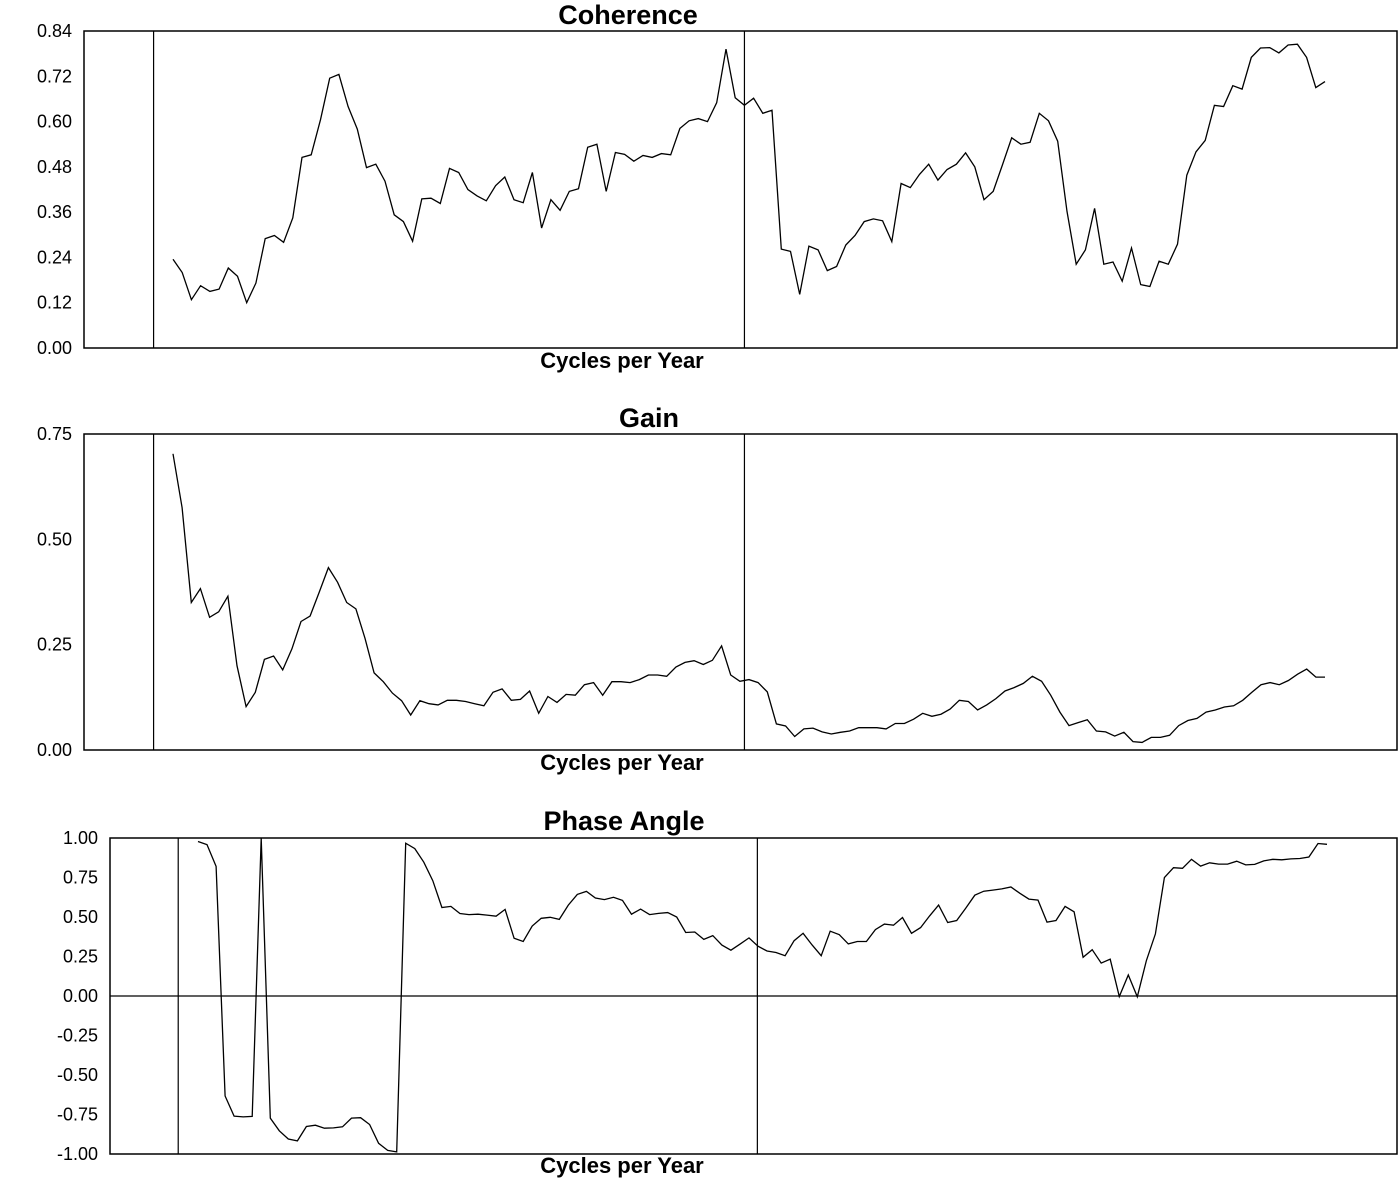 This screenshot has width=1400, height=1182. What do you see at coordinates (54, 750) in the screenshot?
I see `gain-y-tick-label: 0.00` at bounding box center [54, 750].